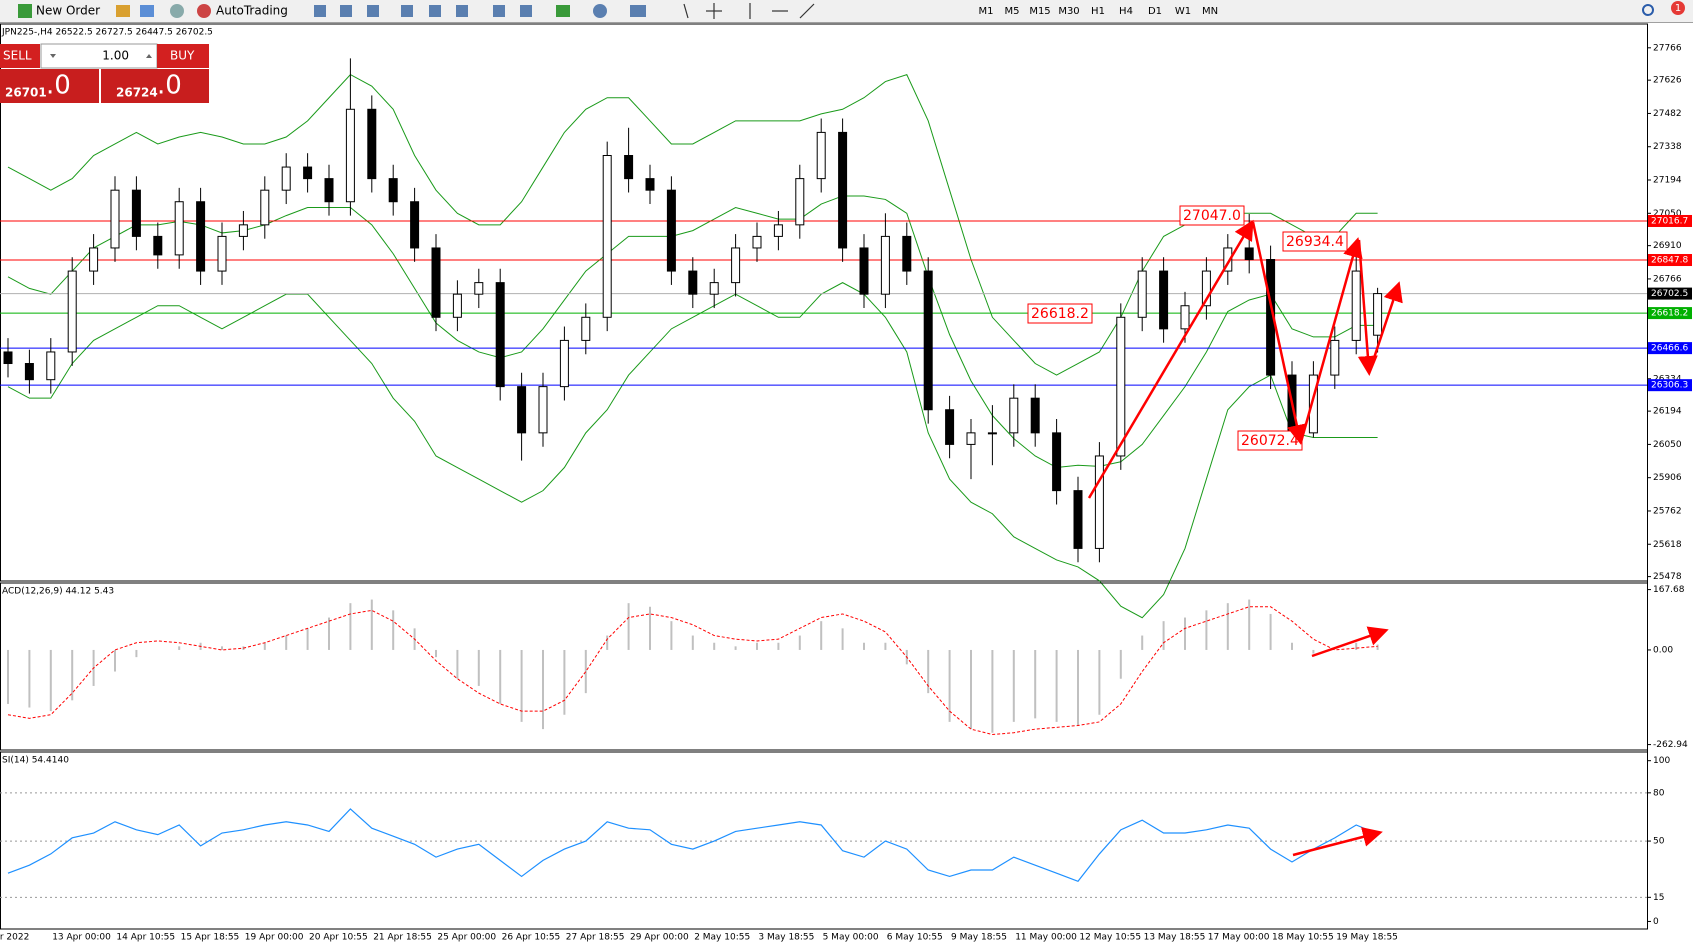 The width and height of the screenshot is (1693, 949). Describe the element at coordinates (1670, 745) in the screenshot. I see `y-tick-label: -262.94` at that location.